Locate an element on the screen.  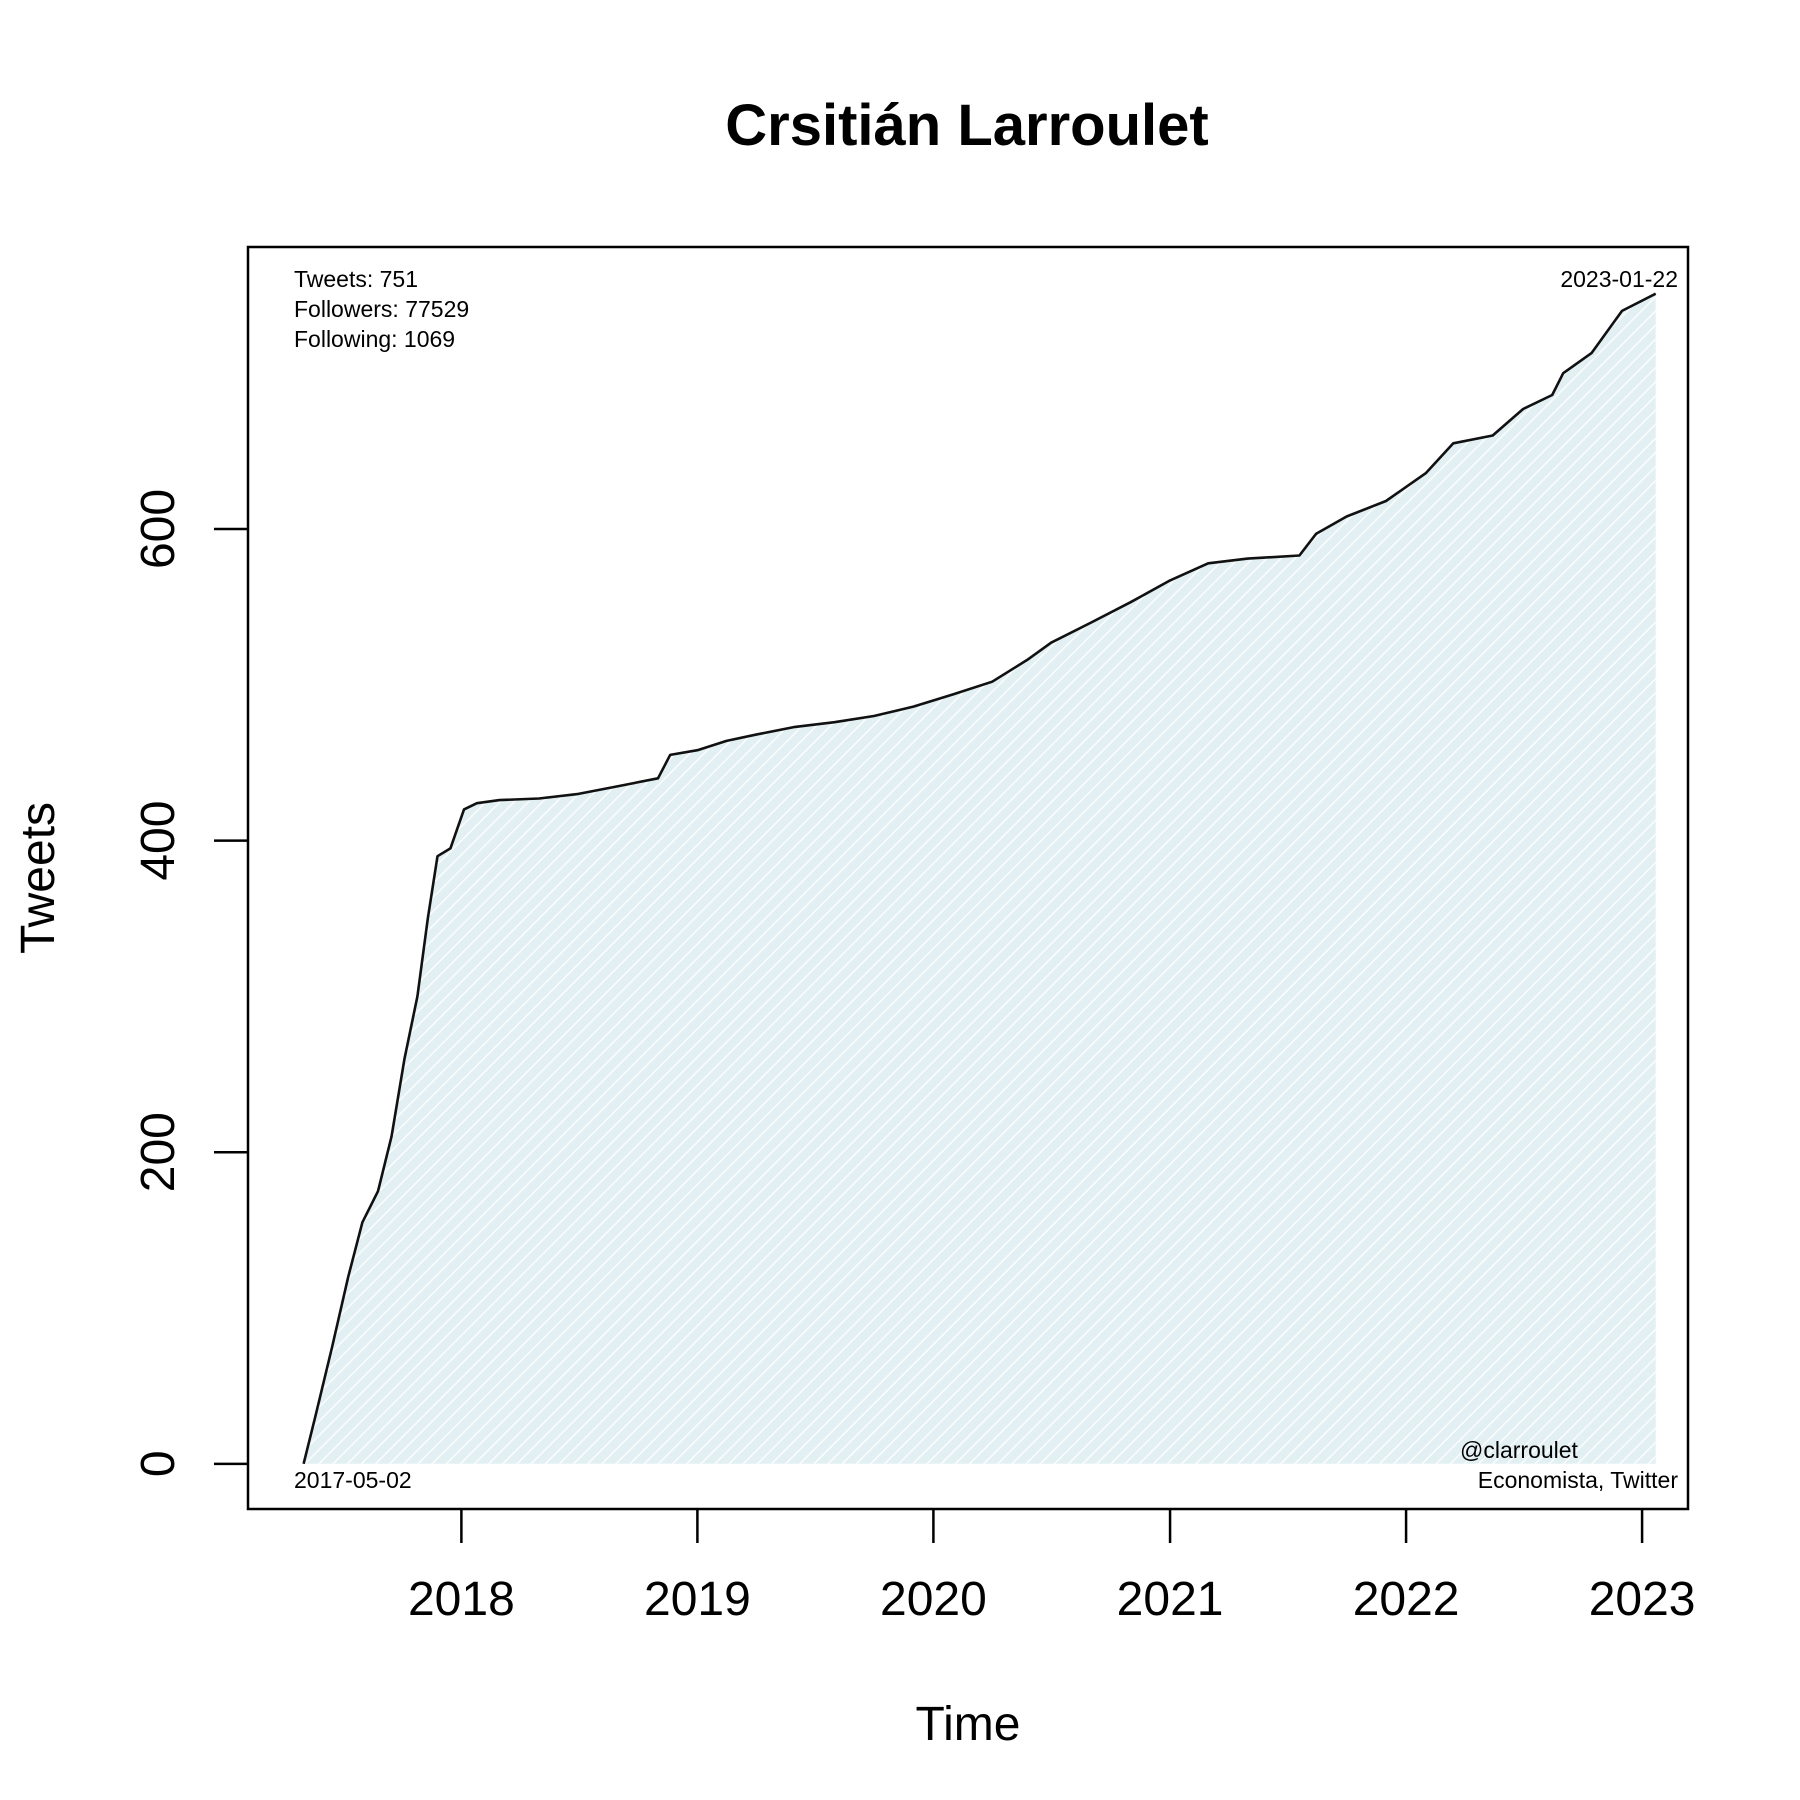
start-date-label: 2017-05-02 is located at coordinates (353, 1480).